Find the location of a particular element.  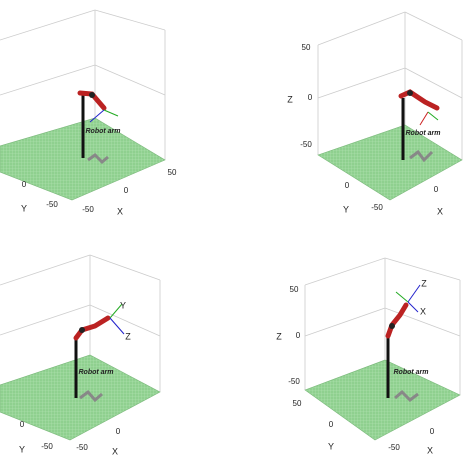

frame-label: X is located at coordinates (423, 311).